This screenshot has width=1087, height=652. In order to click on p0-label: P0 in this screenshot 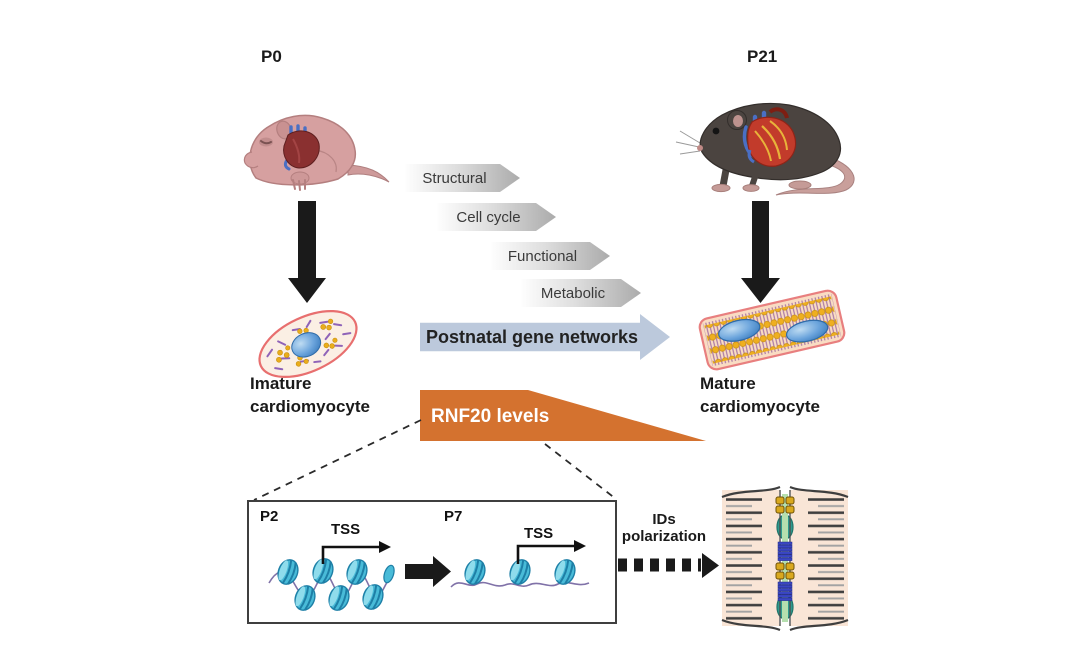, I will do `click(271, 56)`.